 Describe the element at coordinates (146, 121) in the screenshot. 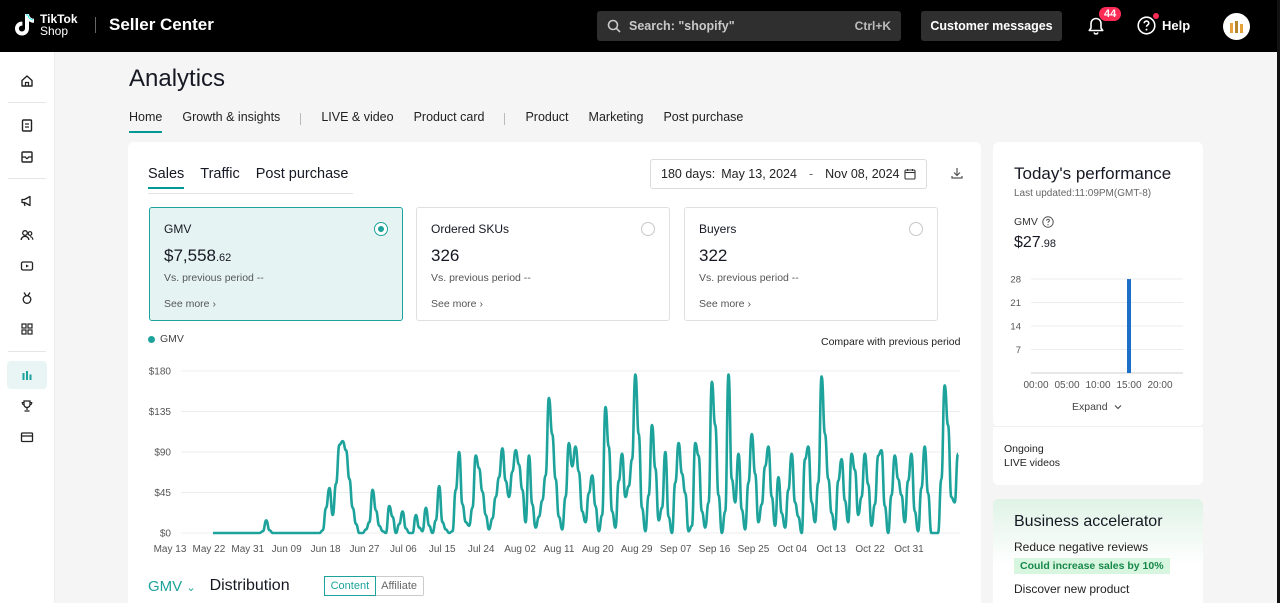

I see `tab-home: Home` at that location.